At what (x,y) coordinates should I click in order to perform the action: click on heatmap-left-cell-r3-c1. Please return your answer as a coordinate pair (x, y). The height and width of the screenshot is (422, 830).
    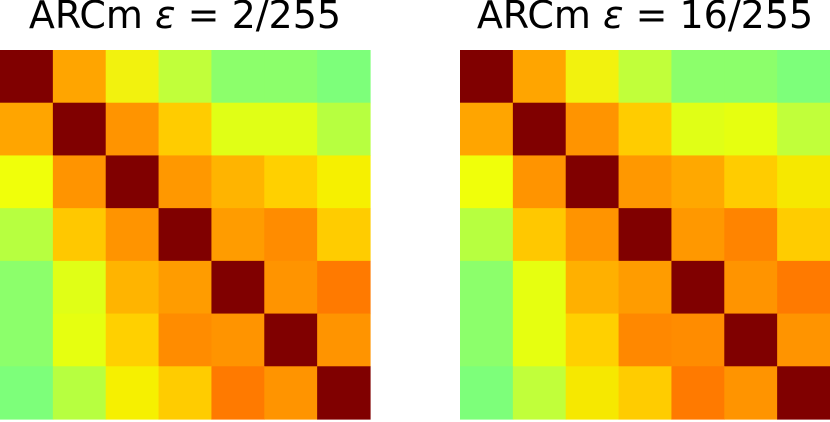
    Looking at the image, I should click on (79, 235).